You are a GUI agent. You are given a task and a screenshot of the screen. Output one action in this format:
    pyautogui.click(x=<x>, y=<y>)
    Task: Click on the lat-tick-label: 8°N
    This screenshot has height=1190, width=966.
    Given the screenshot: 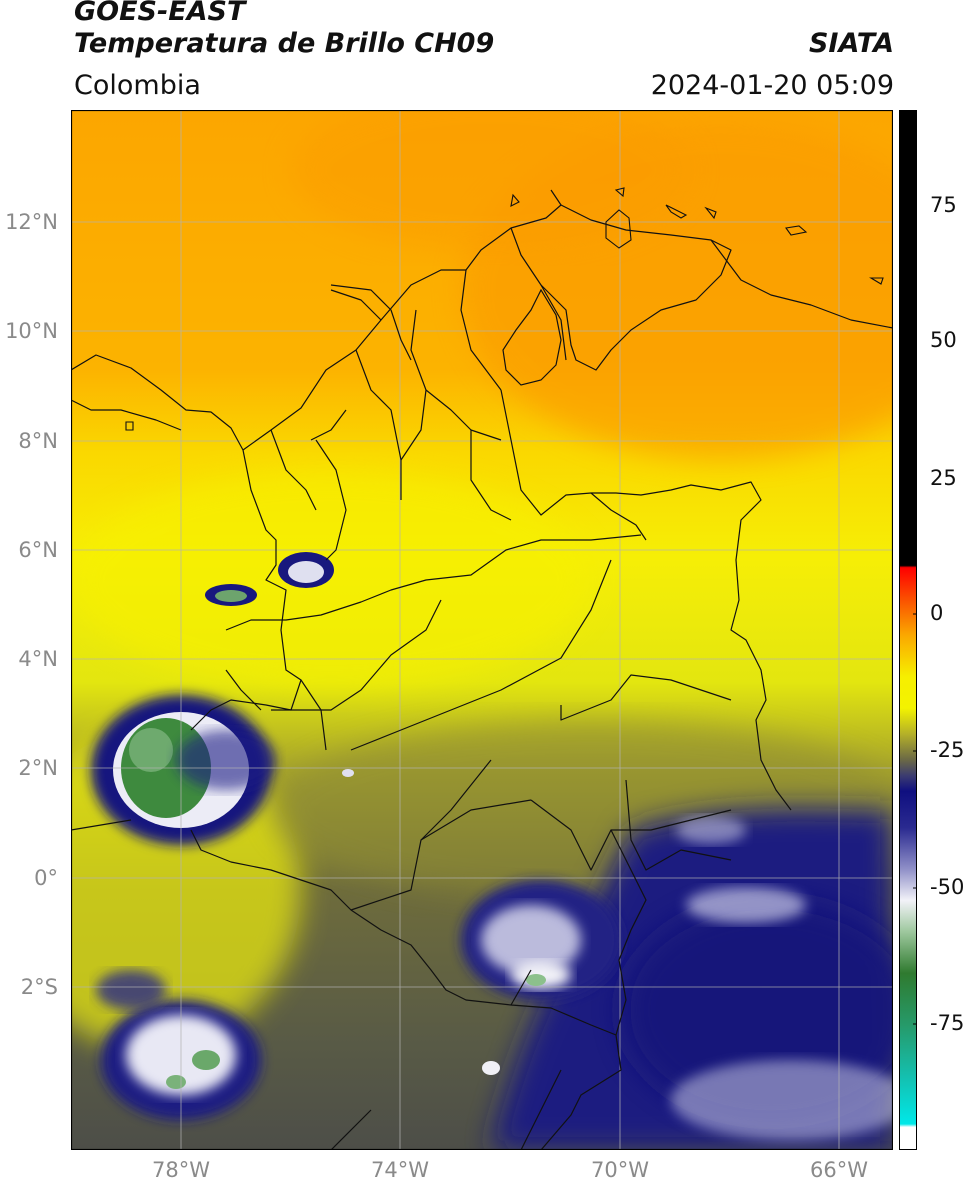 What is the action you would take?
    pyautogui.click(x=38, y=441)
    